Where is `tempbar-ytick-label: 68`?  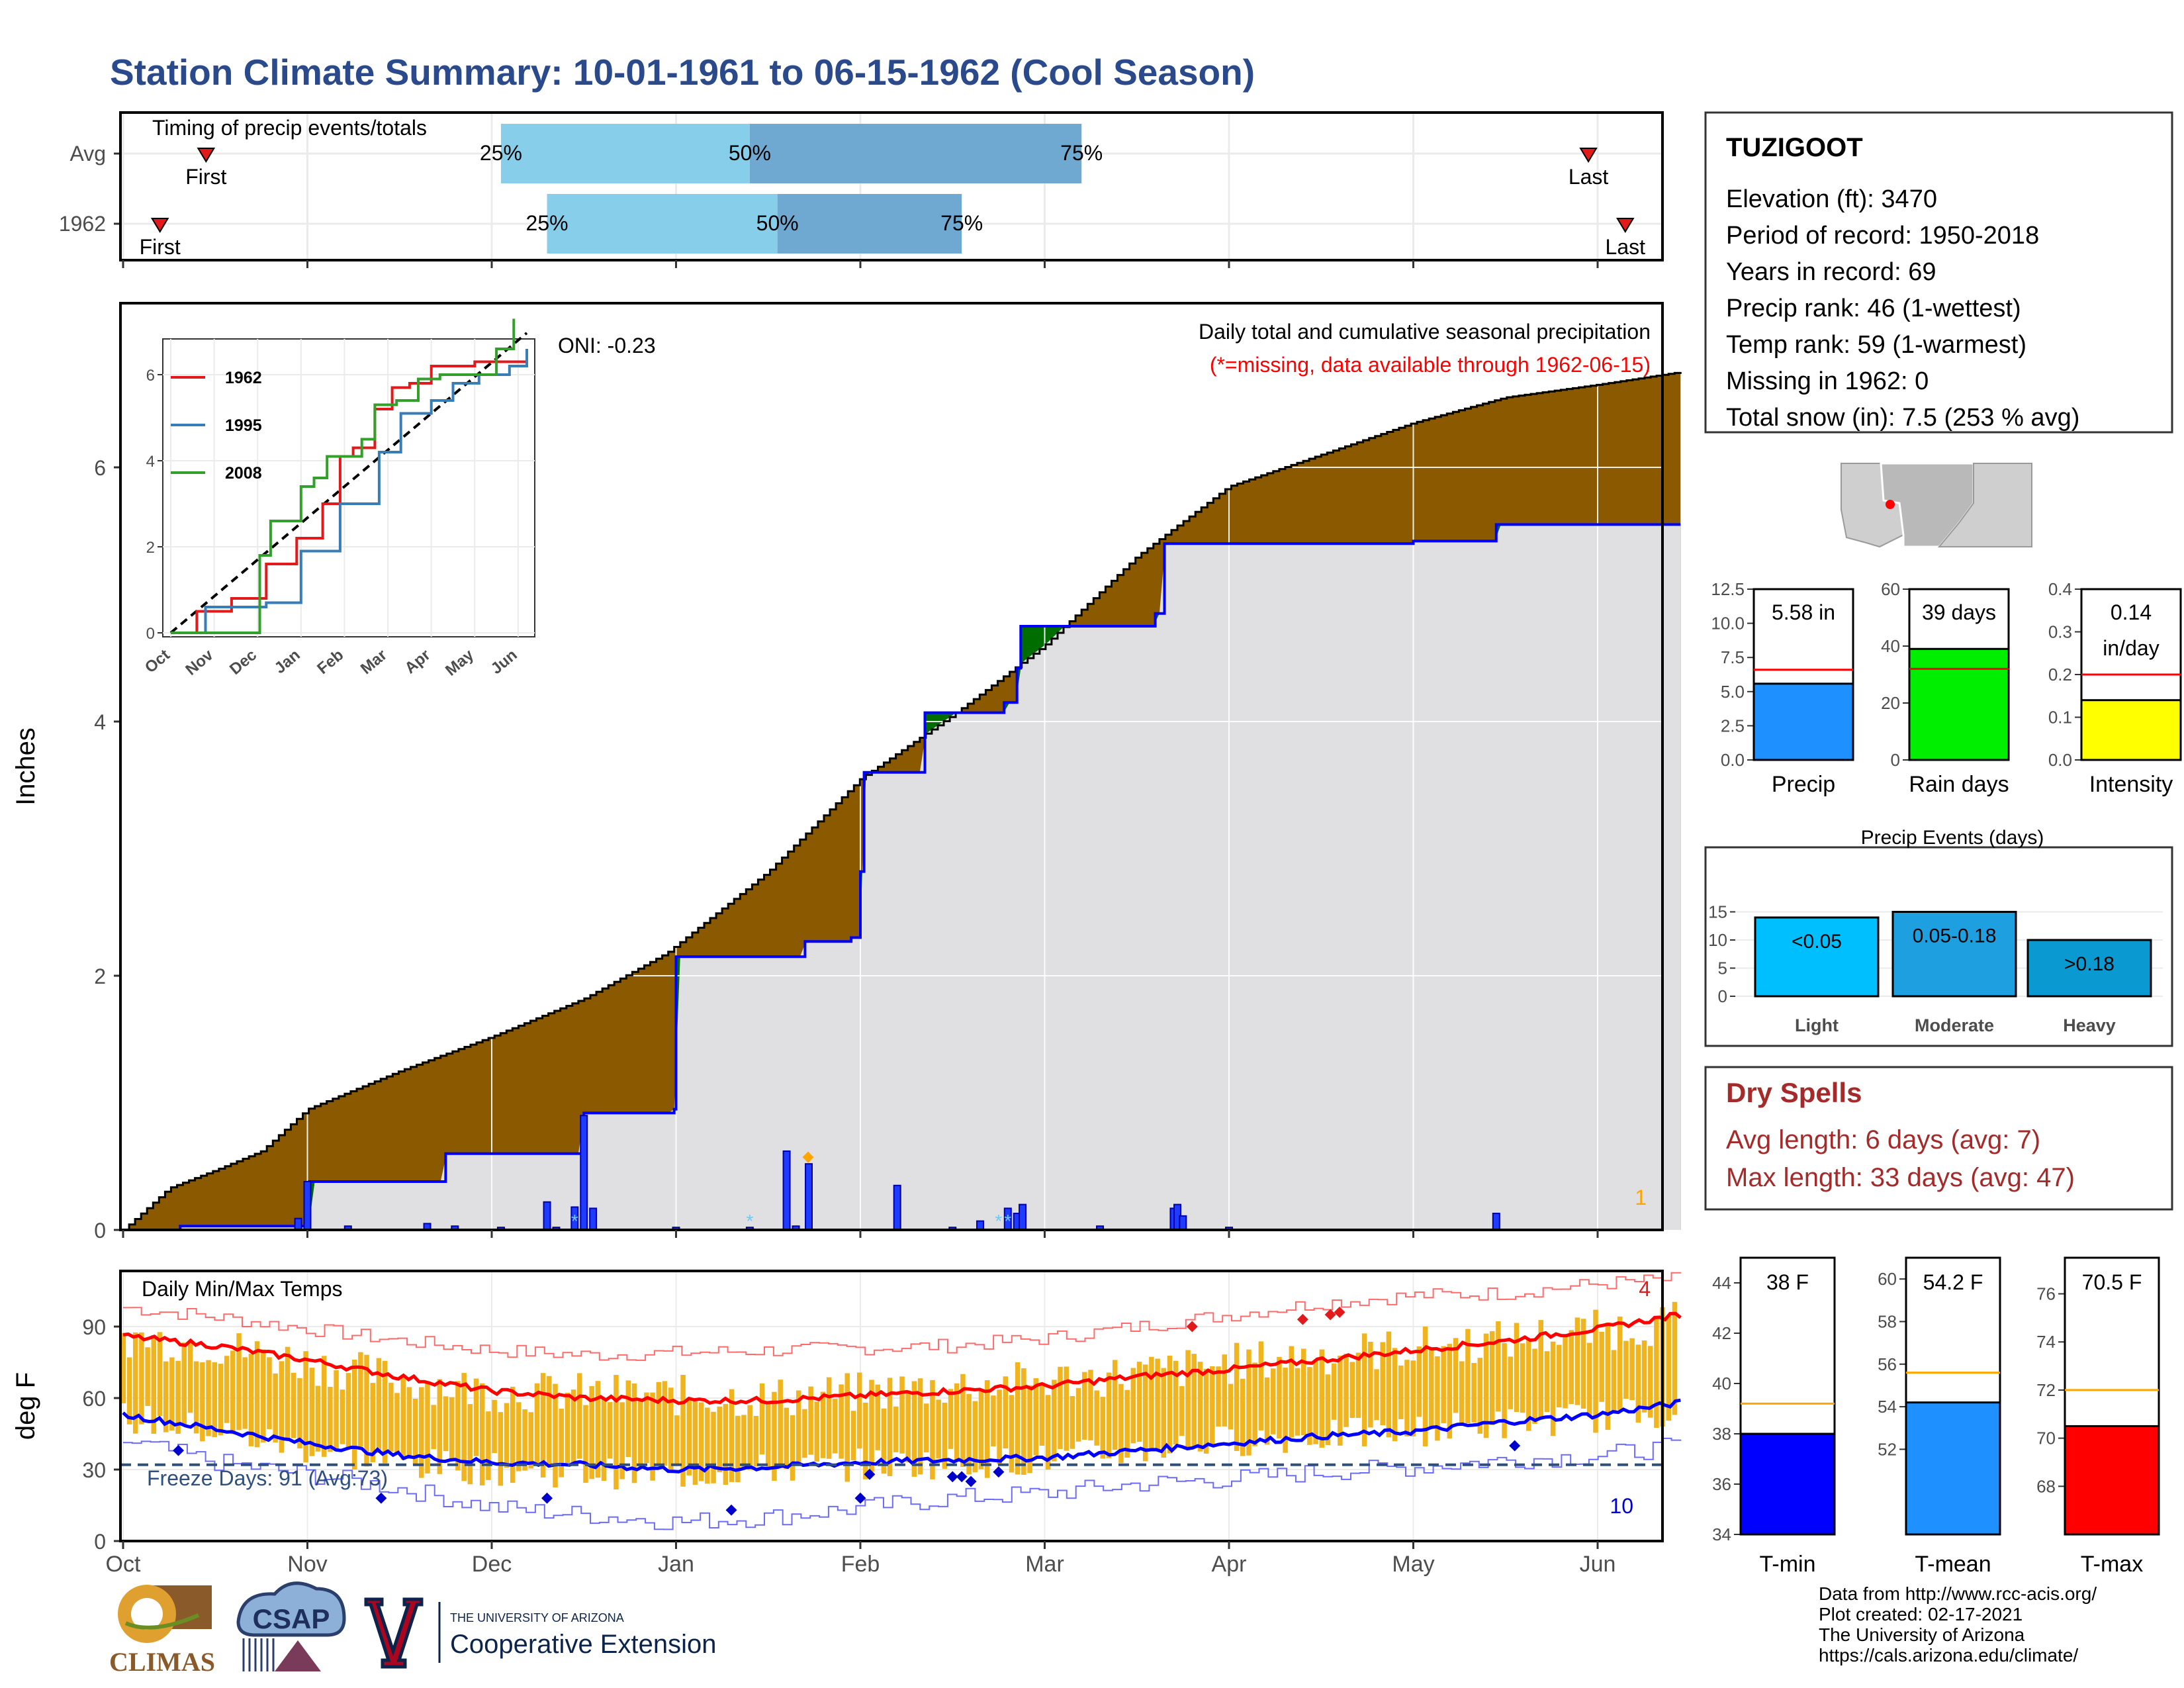 tempbar-ytick-label: 68 is located at coordinates (2046, 1486).